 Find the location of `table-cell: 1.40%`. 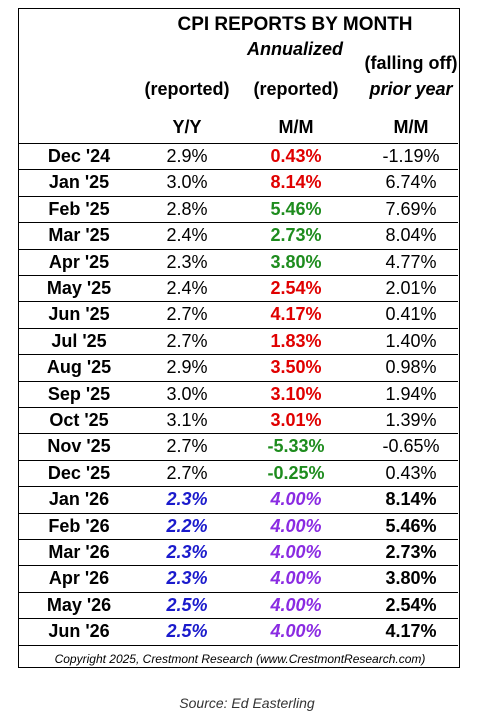

table-cell: 1.40% is located at coordinates (411, 340).